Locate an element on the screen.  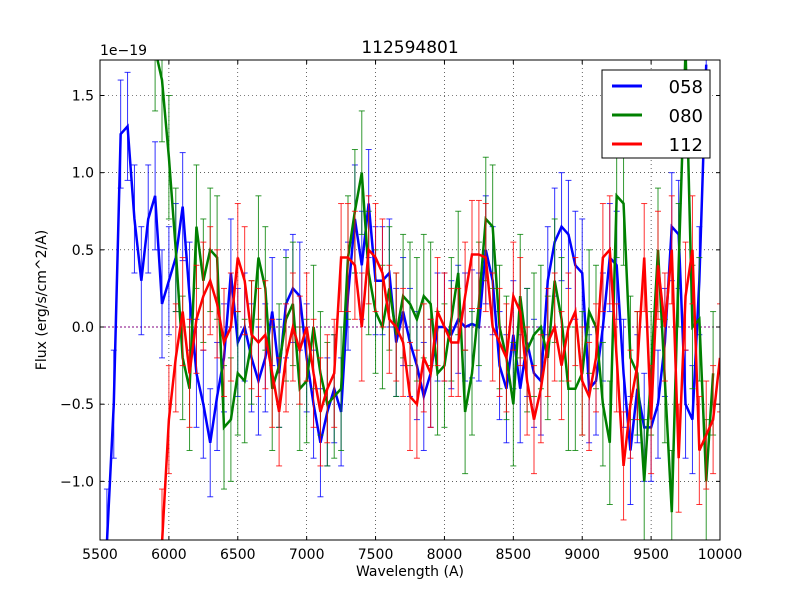
y-offset-text: 1e−19 is located at coordinates (123, 51).